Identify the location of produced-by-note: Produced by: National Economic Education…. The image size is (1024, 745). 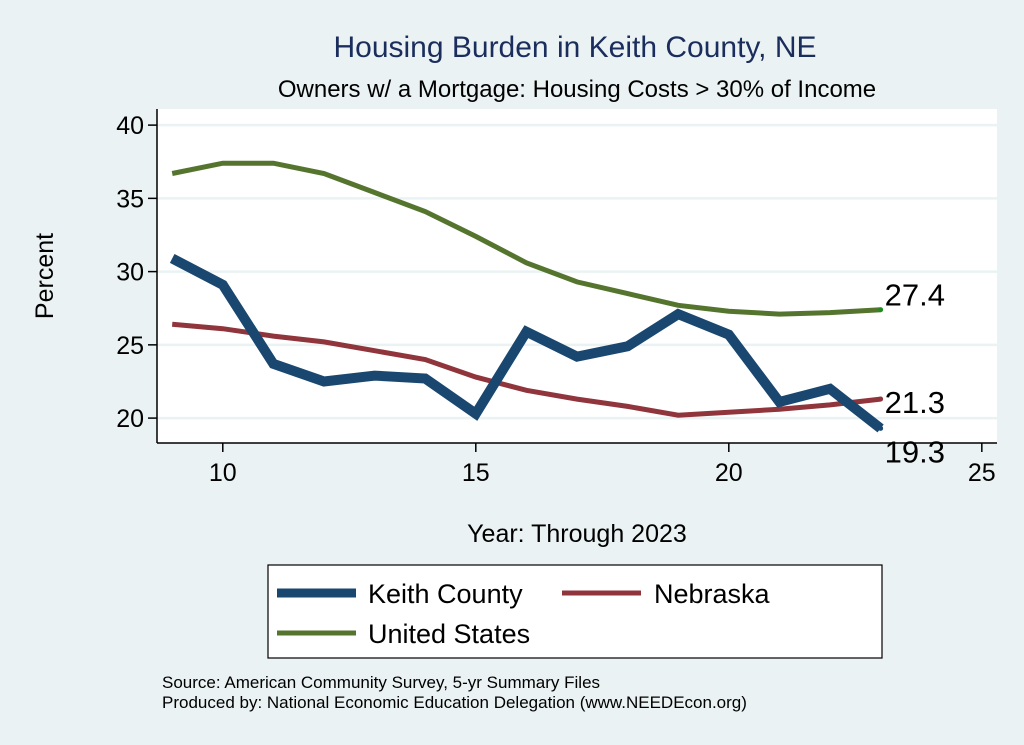
(454, 702).